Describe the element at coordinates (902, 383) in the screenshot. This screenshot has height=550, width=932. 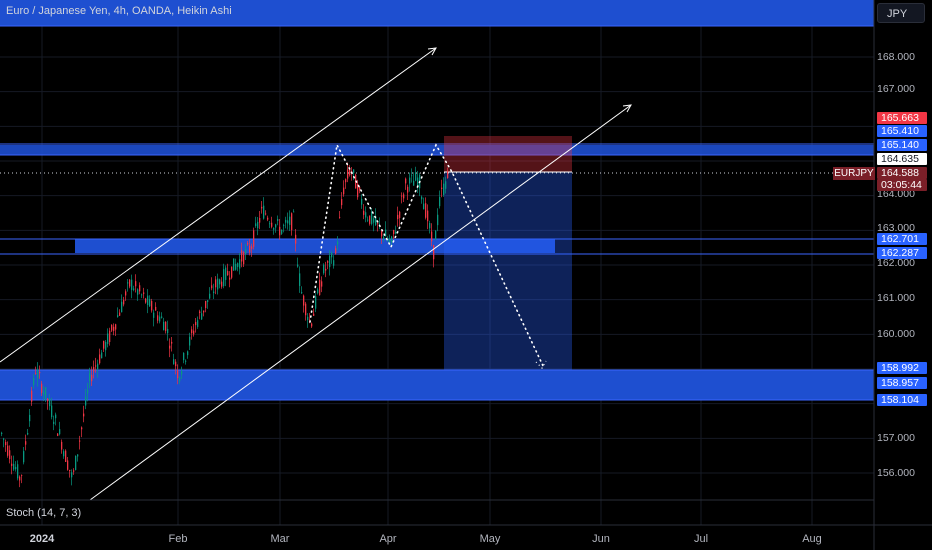
I see `zone-price-label: 158.957` at that location.